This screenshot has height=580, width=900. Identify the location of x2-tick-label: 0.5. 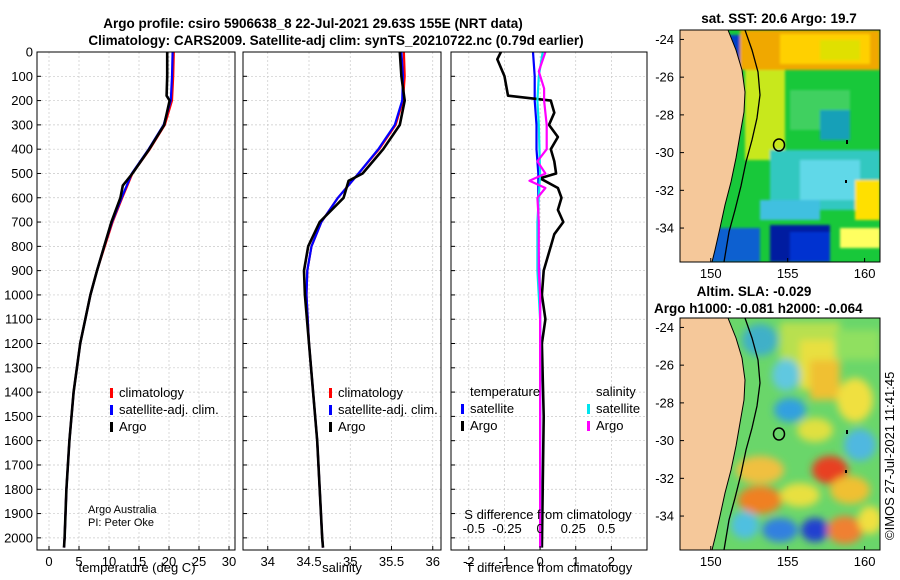
(606, 528).